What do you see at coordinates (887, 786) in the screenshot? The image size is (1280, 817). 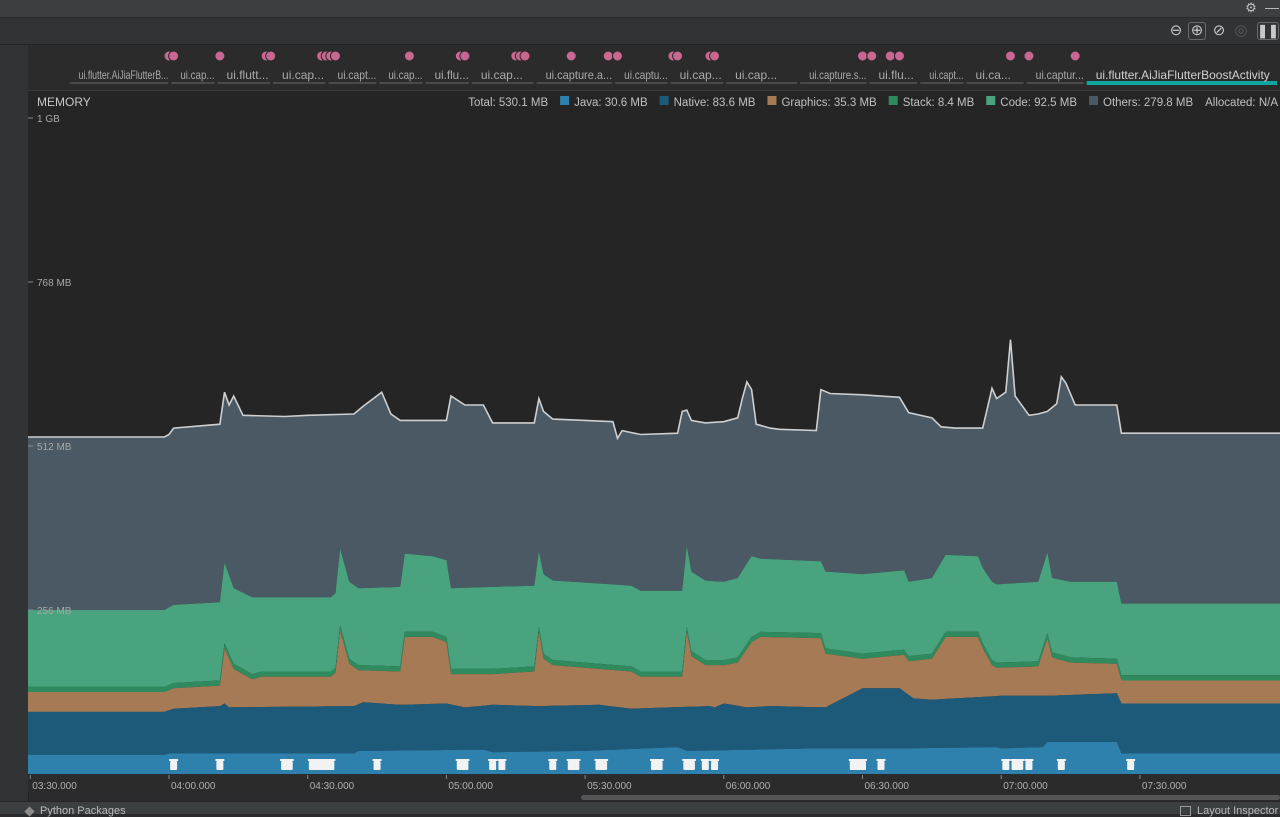 I see `x-tick-label: 06:30.000` at bounding box center [887, 786].